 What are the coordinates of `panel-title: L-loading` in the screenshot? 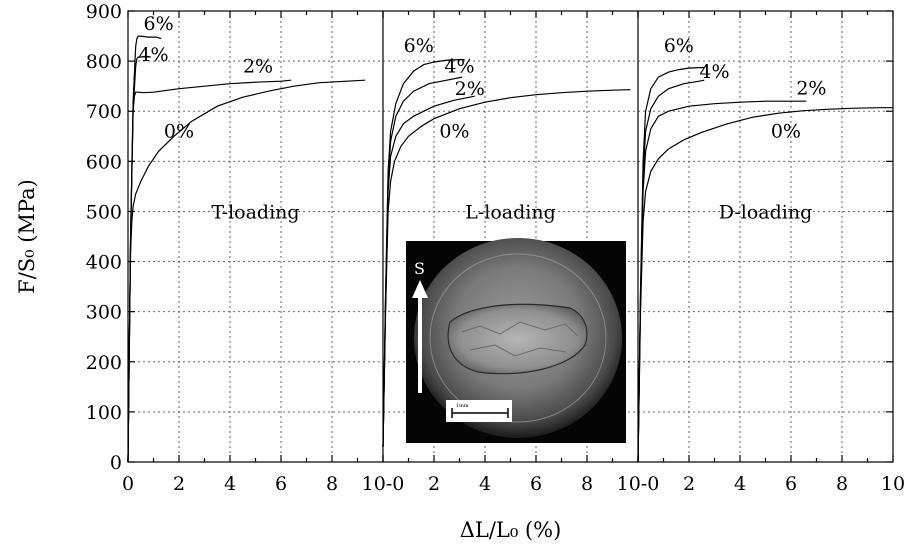 It's located at (510, 212).